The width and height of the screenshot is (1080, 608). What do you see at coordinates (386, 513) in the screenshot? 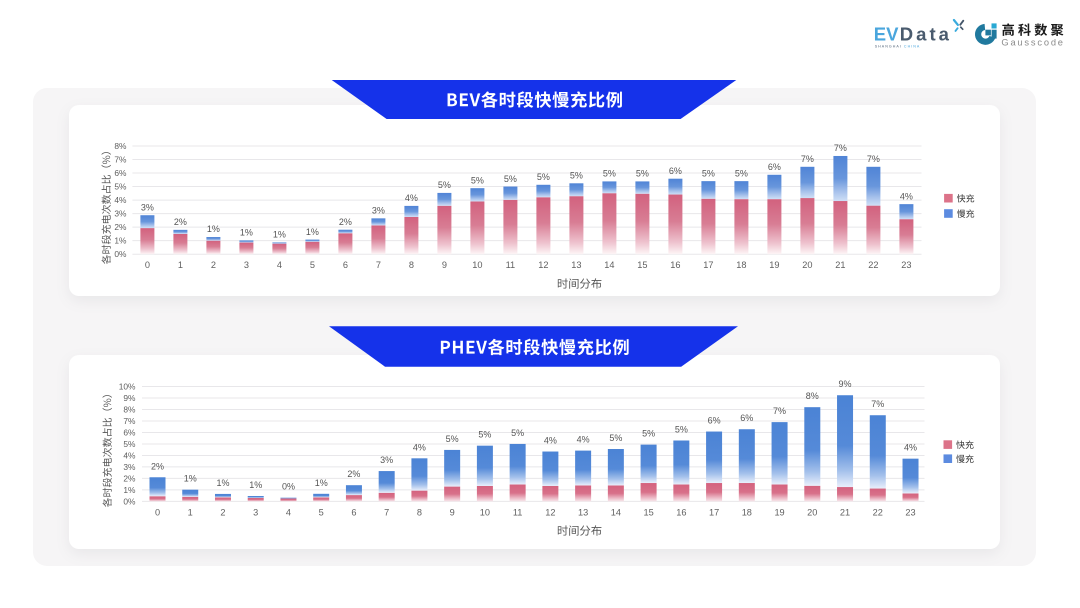
I see `svg-text: 7` at bounding box center [386, 513].